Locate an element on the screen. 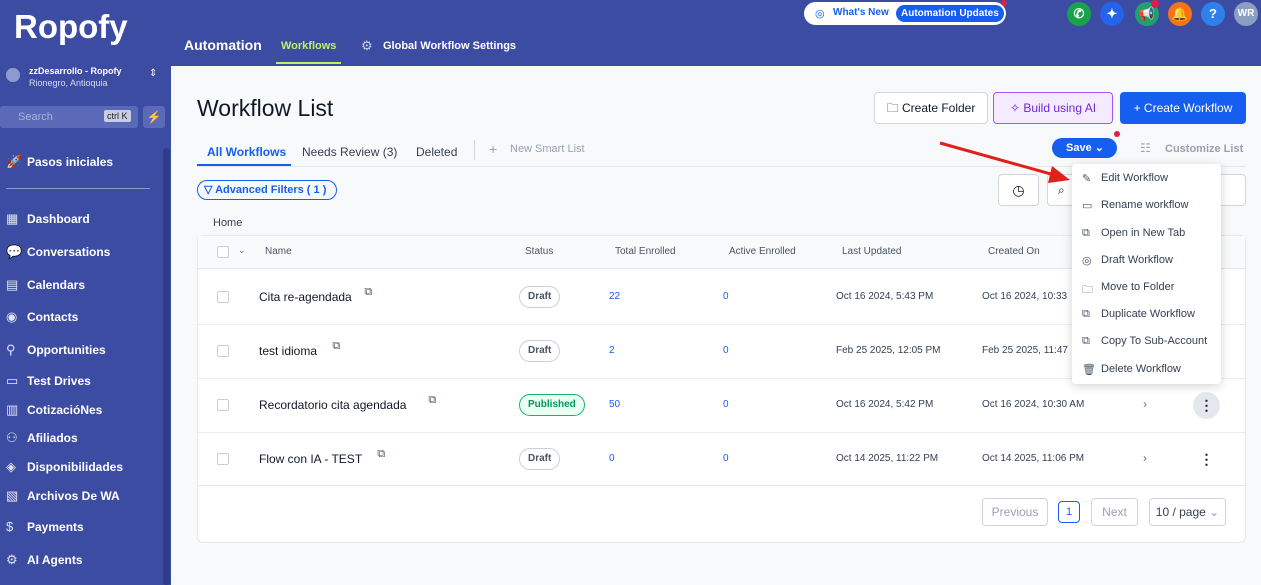  total-enrolled: 2 is located at coordinates (612, 350).